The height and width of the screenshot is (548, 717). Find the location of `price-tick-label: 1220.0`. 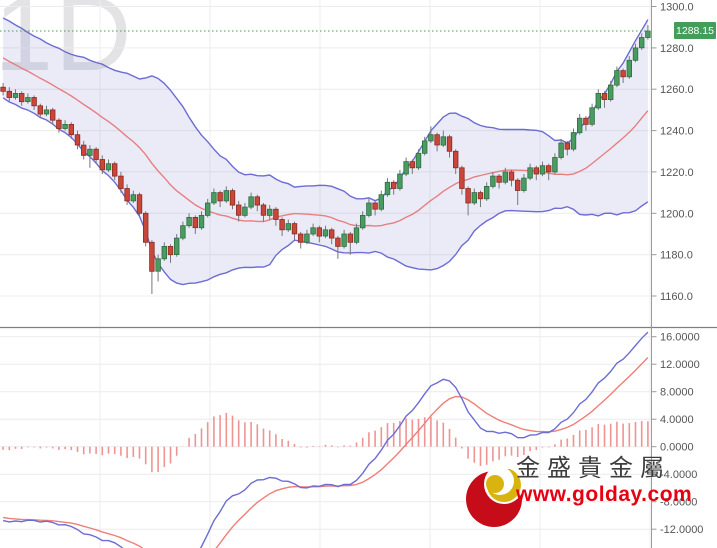

price-tick-label: 1220.0 is located at coordinates (677, 173).